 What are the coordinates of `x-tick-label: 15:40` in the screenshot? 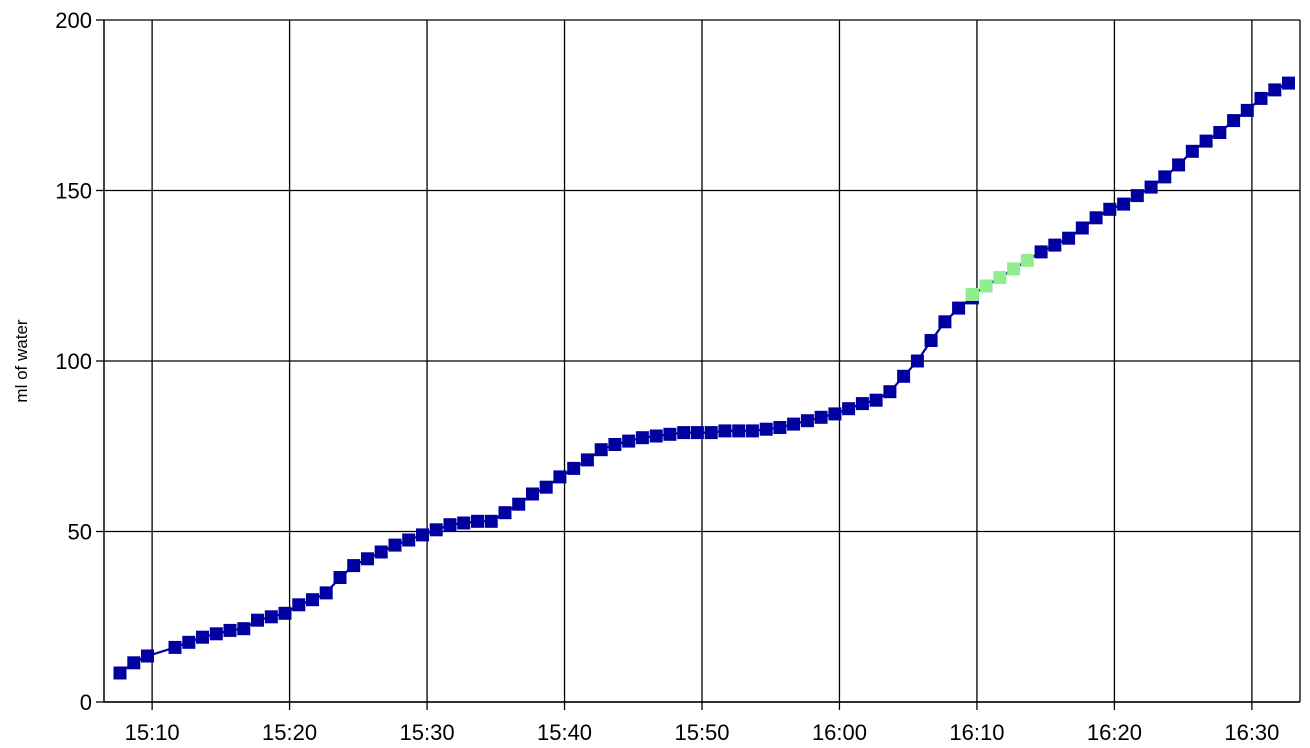 It's located at (564, 732).